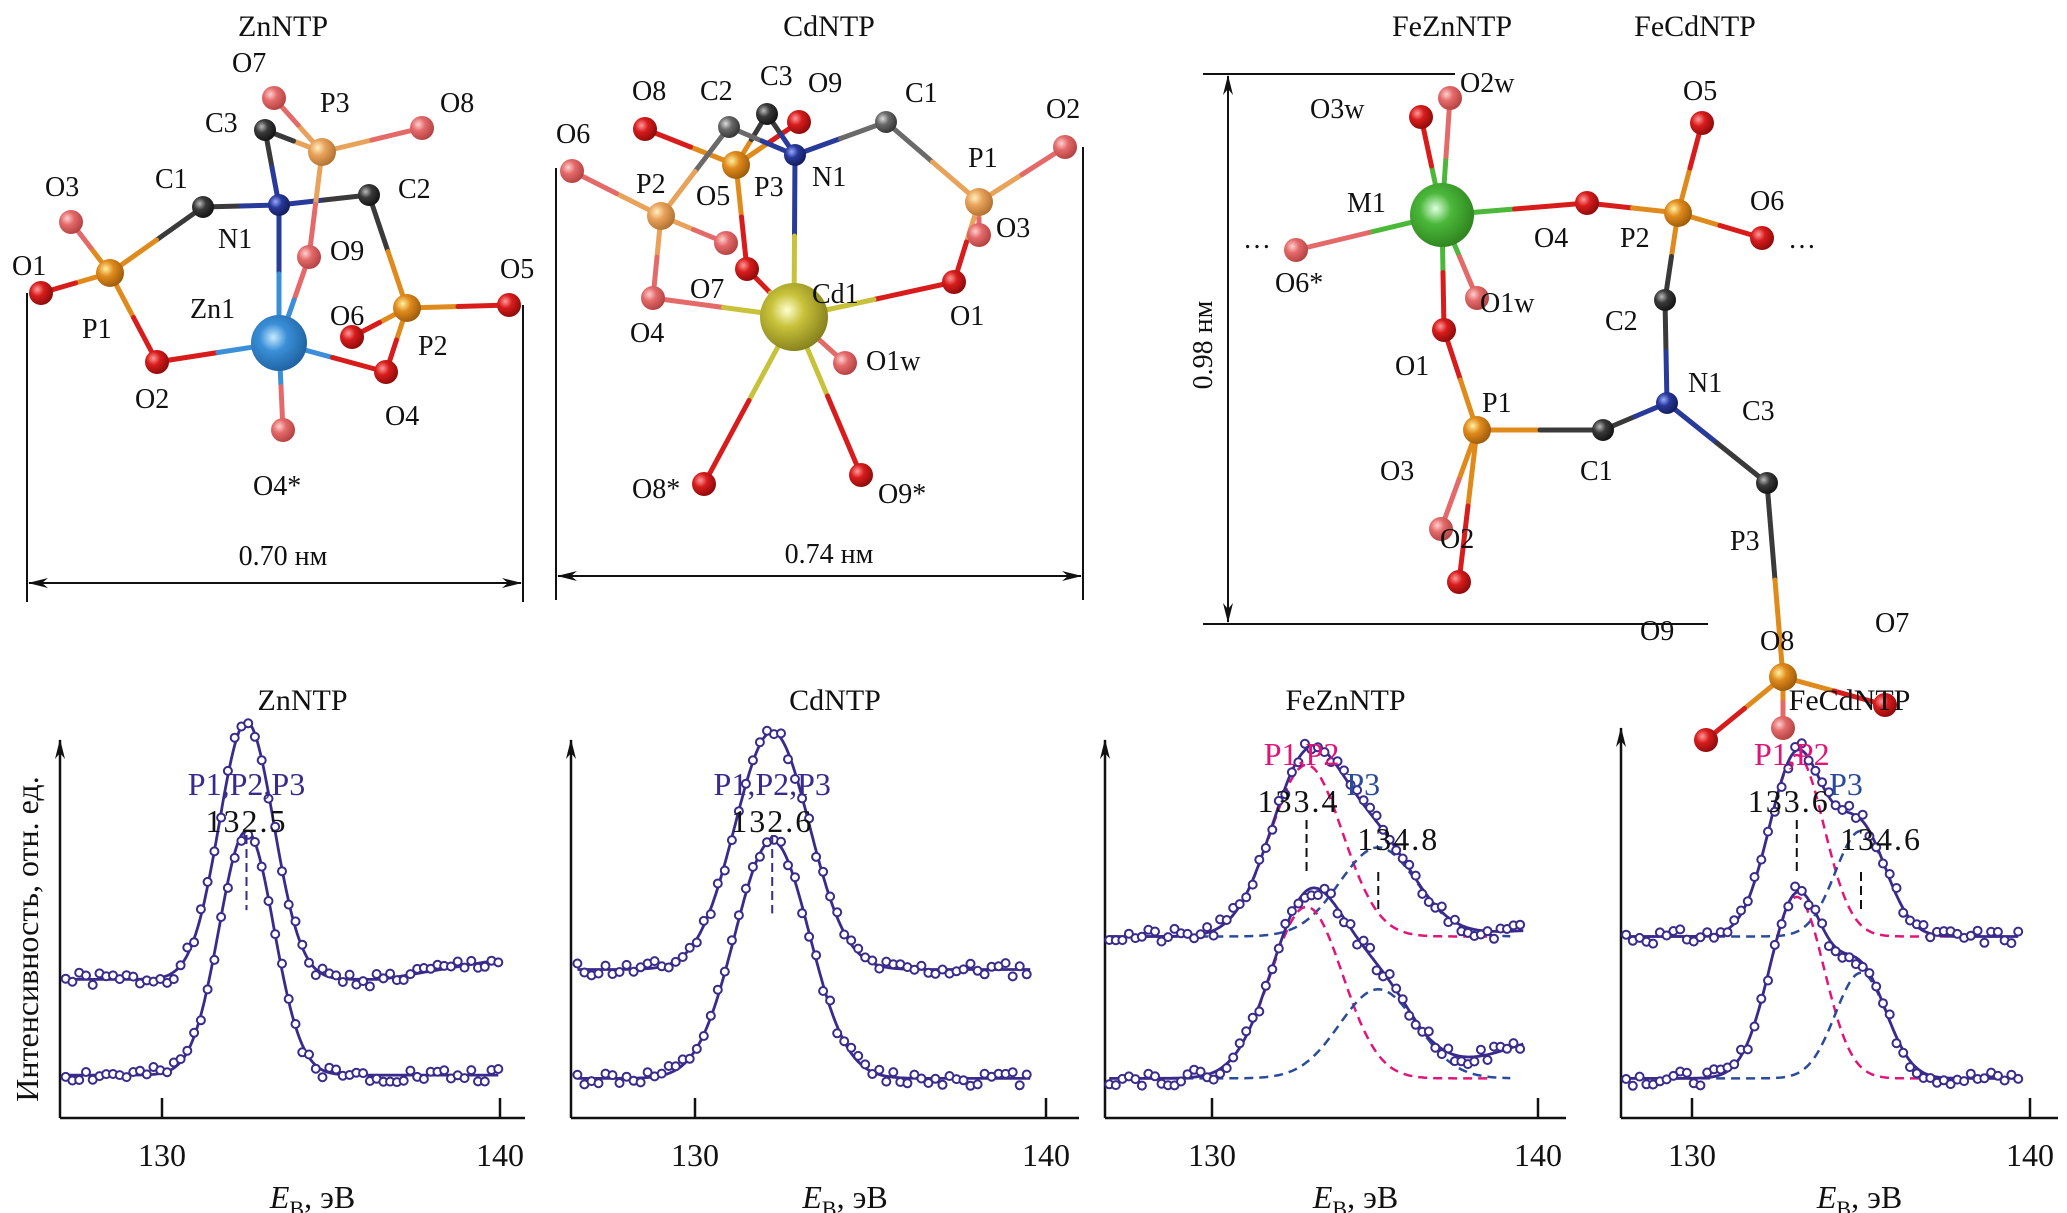 The width and height of the screenshot is (2067, 1213). Describe the element at coordinates (1762, 238) in the screenshot. I see `atom-o6` at that location.